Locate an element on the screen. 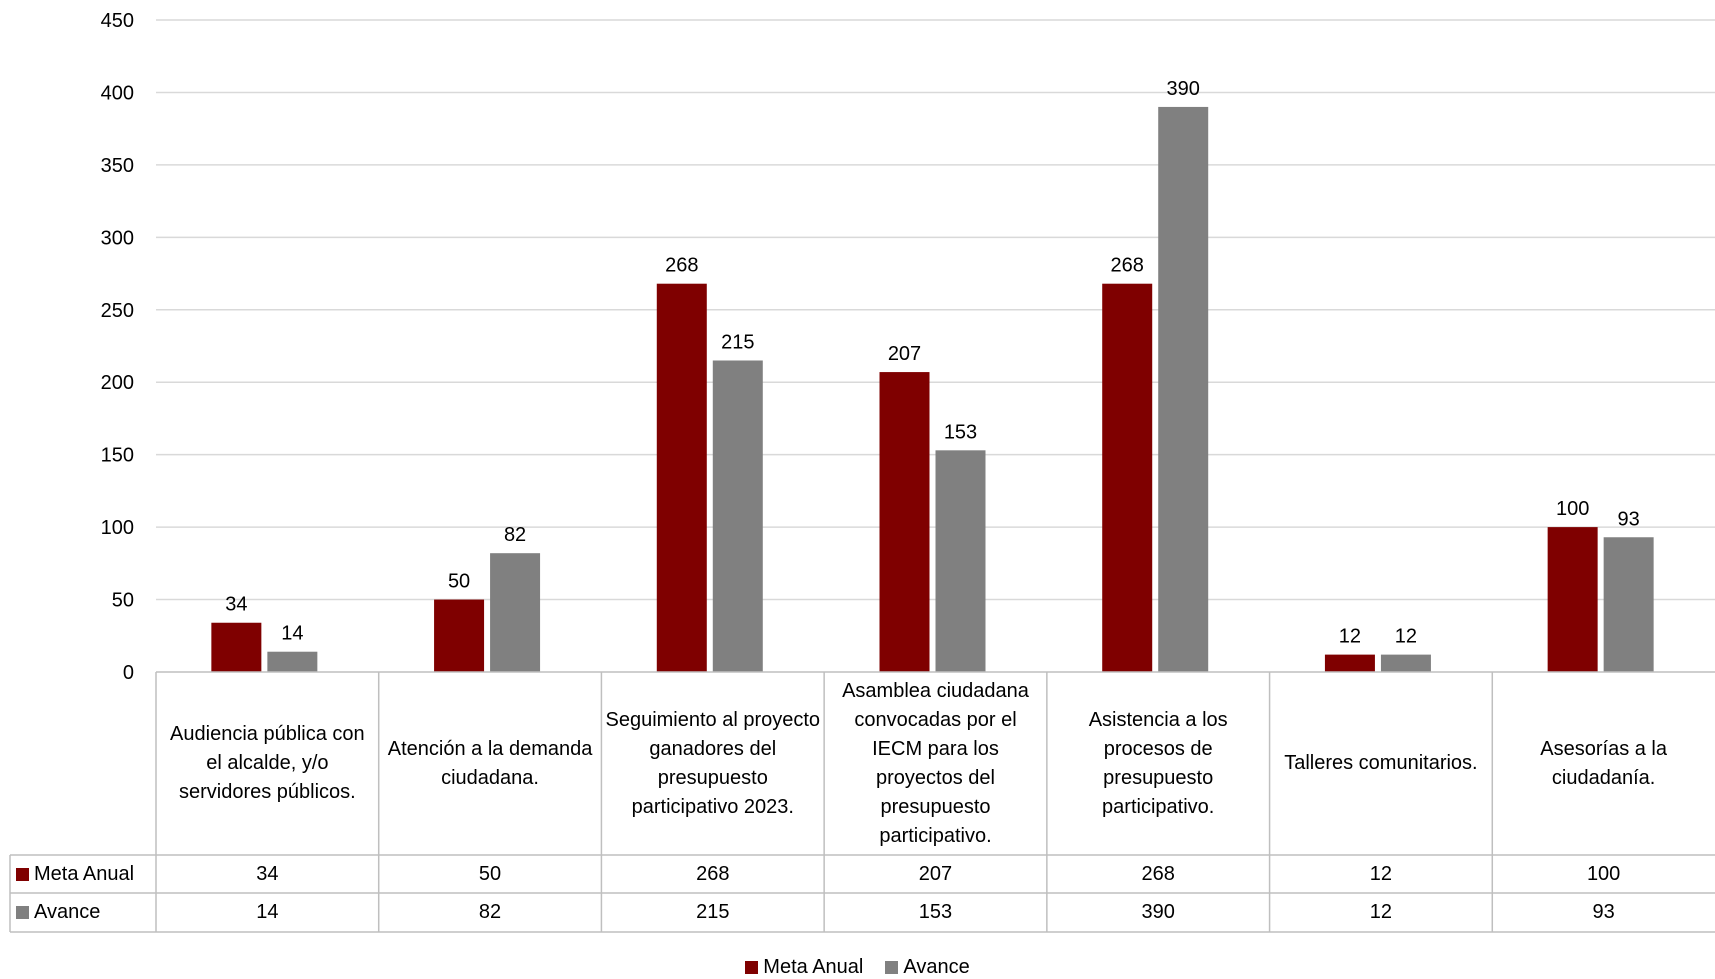  data-label: 100 is located at coordinates (1572, 509).